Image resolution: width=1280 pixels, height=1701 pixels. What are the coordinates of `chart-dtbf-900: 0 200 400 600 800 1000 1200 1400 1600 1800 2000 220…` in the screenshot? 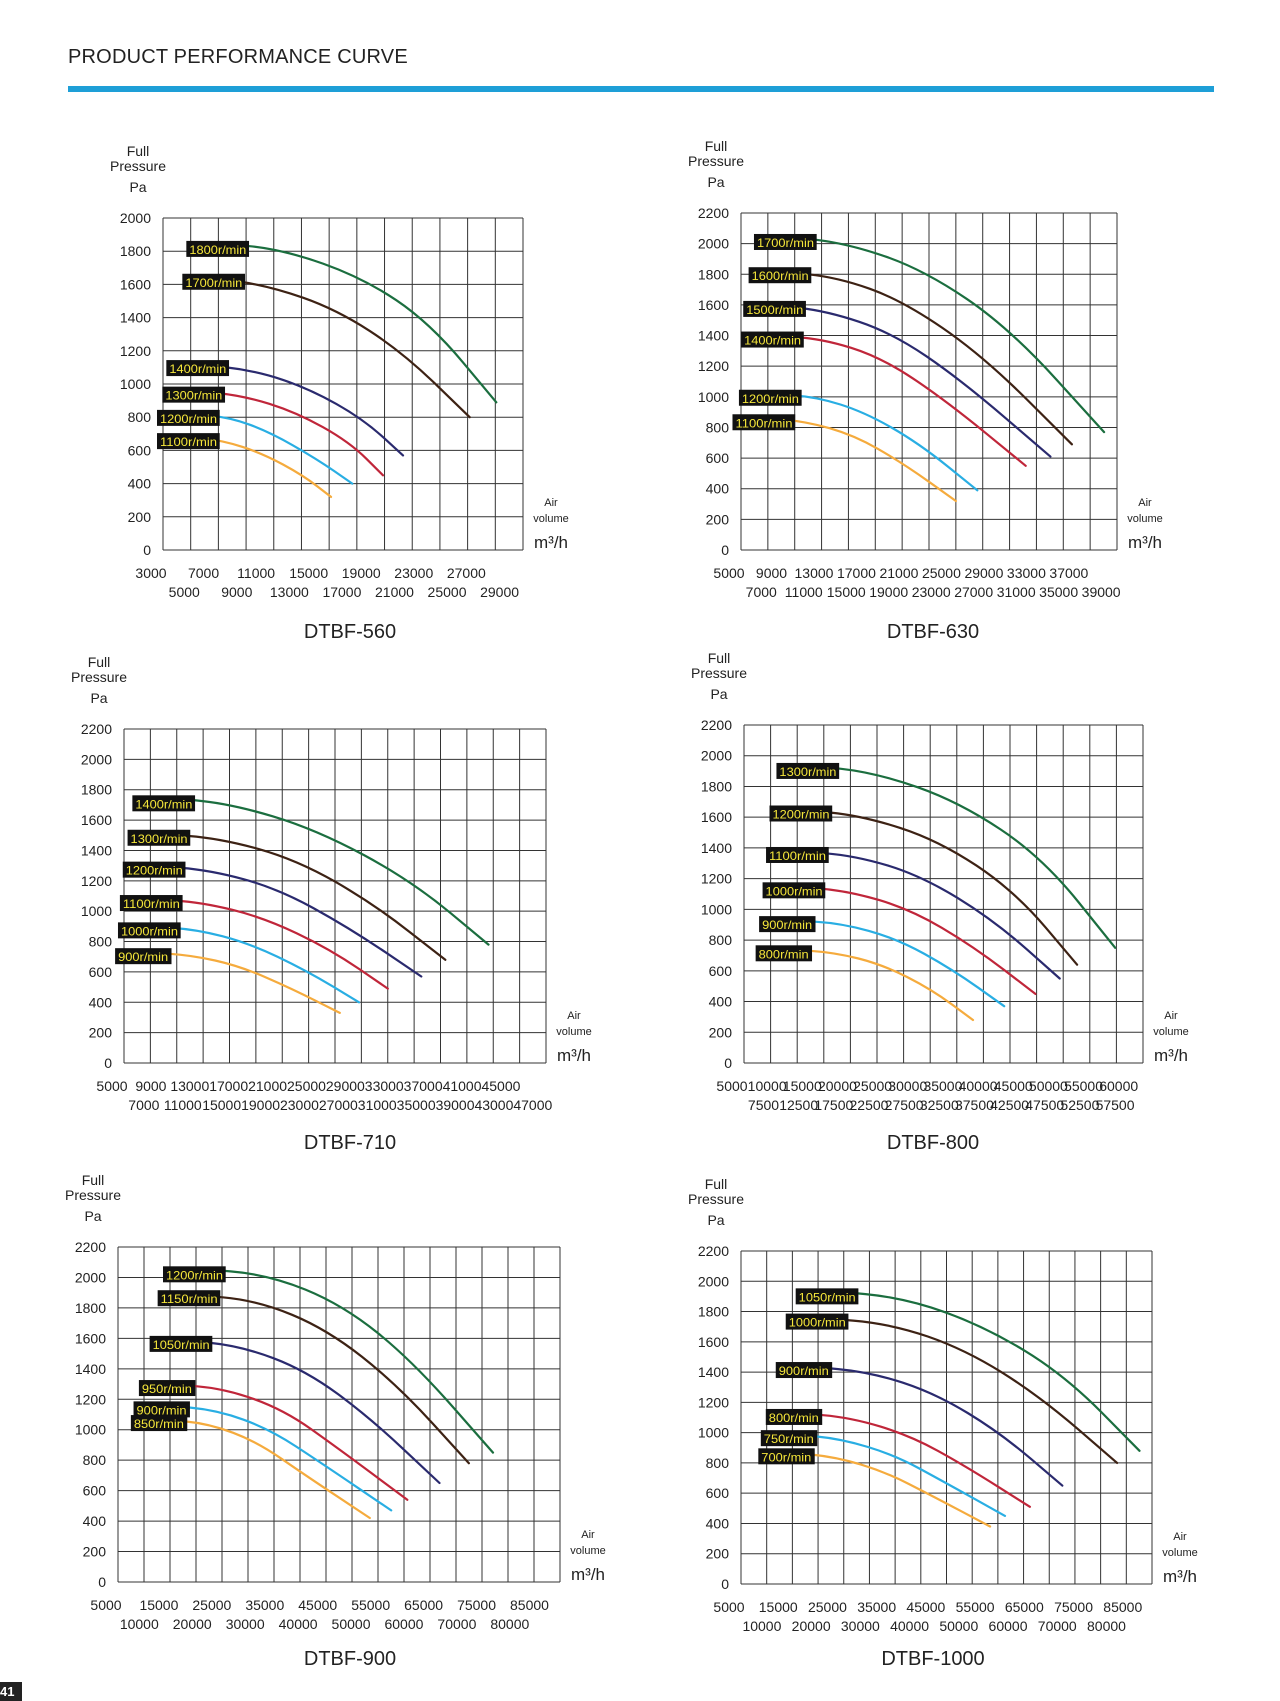 It's located at (335, 1421).